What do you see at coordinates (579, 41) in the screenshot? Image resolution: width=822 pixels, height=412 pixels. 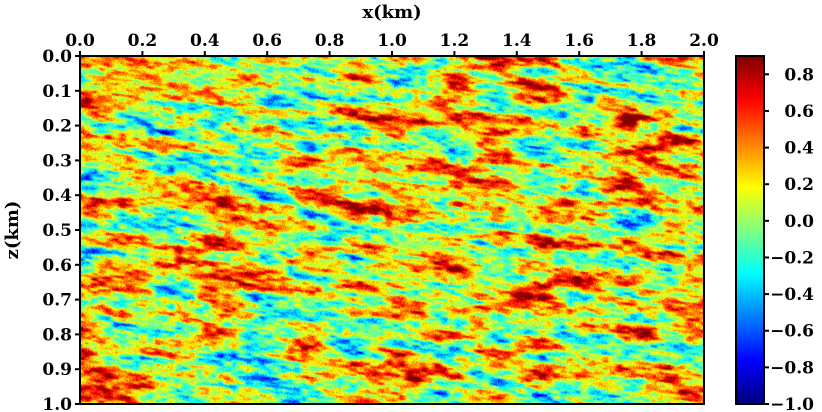 I see `x-tick-label: 1.6` at bounding box center [579, 41].